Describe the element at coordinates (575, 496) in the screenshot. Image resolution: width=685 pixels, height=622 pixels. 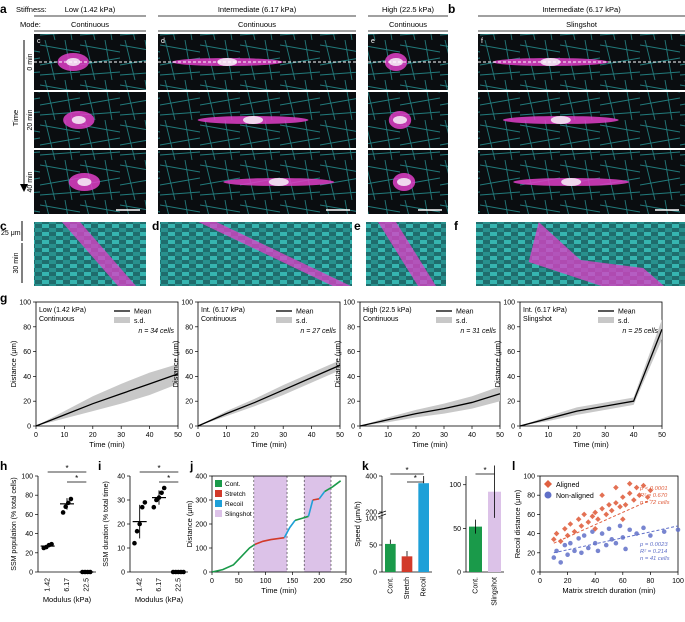
I see `legend-nonaligned-label: Non-aligned` at that location.